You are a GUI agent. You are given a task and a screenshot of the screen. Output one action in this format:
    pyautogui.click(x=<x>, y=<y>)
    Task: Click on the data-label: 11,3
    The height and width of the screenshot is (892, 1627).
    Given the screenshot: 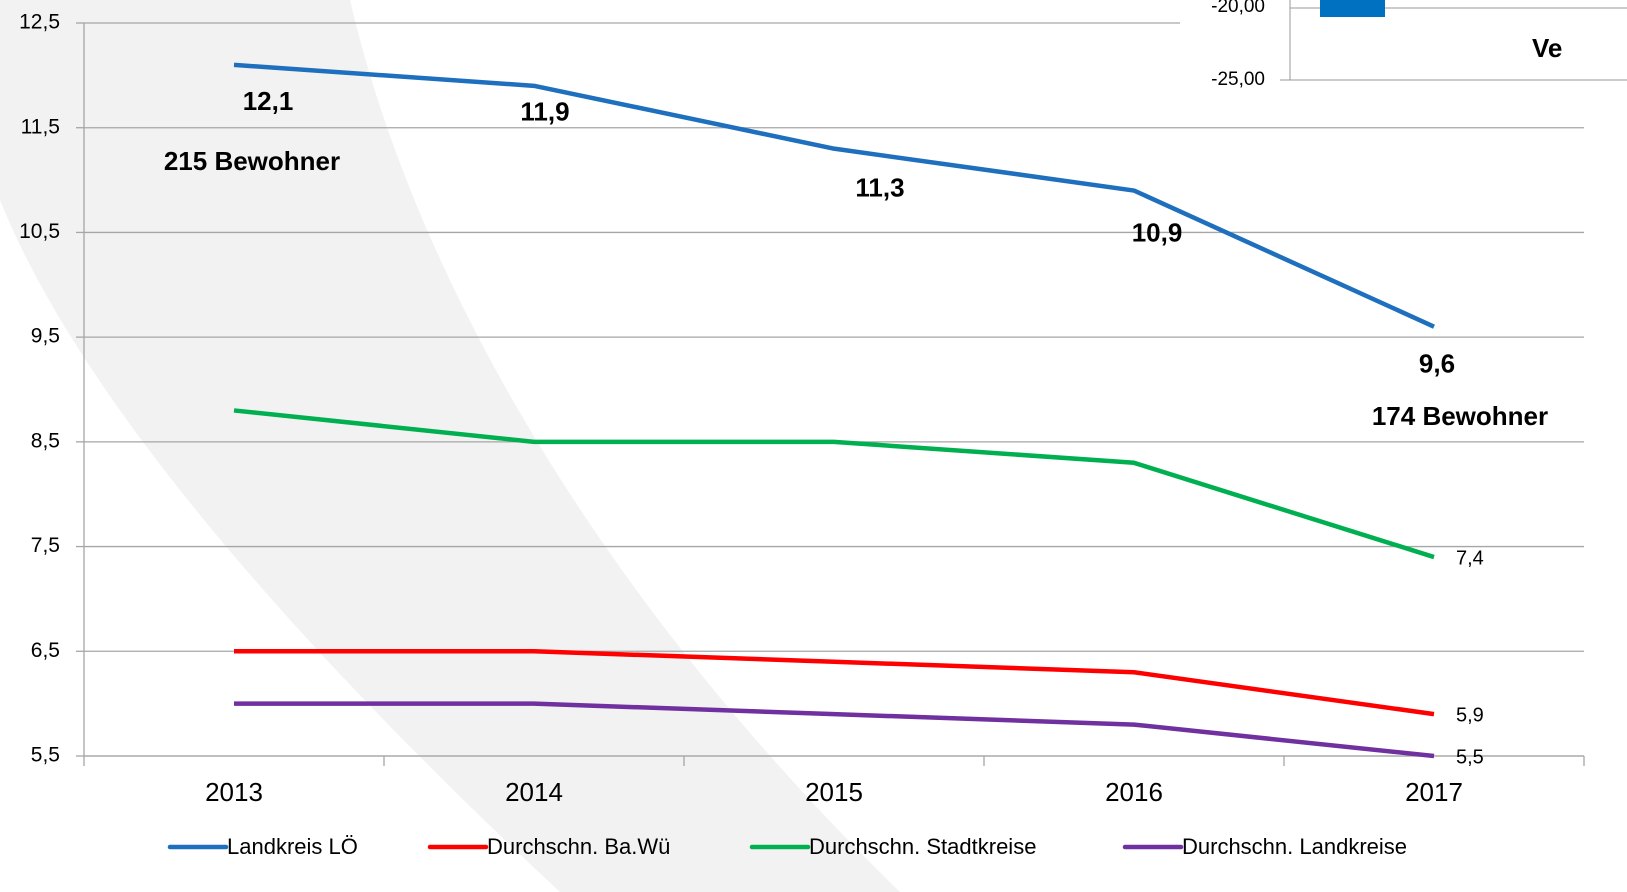 What is the action you would take?
    pyautogui.click(x=879, y=188)
    